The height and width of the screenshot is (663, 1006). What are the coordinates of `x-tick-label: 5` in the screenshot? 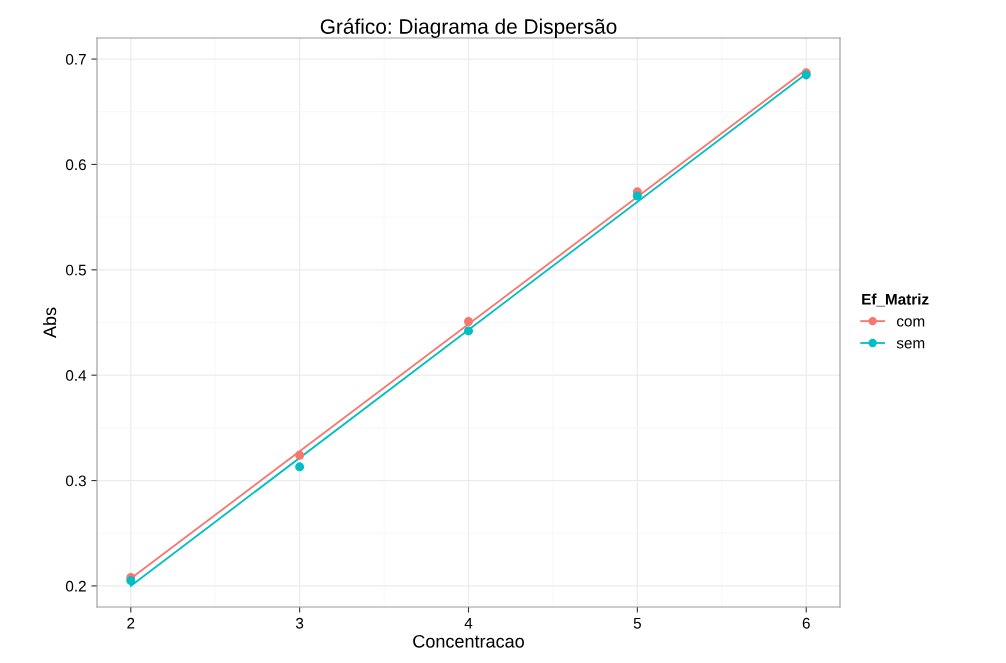 It's located at (637, 623).